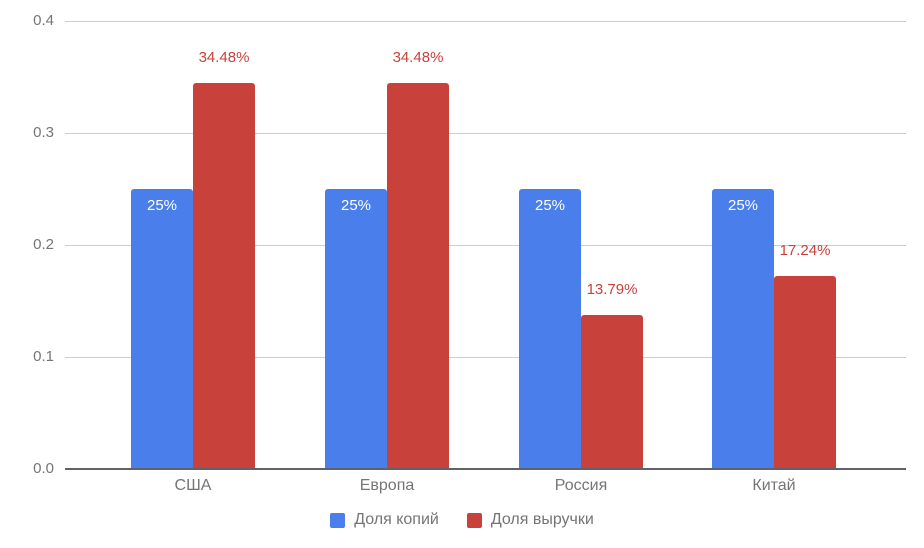 The image size is (924, 548). I want to click on y-tick-label: 0.4, so click(43, 20).